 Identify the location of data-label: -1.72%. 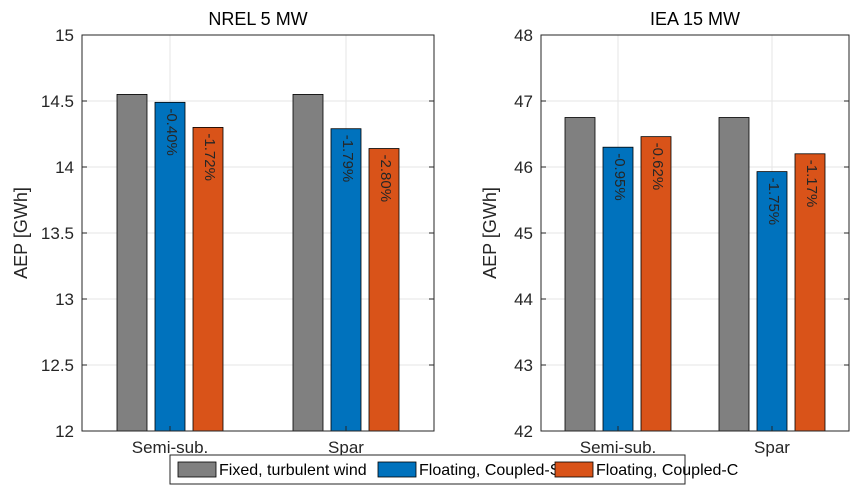
(209, 157).